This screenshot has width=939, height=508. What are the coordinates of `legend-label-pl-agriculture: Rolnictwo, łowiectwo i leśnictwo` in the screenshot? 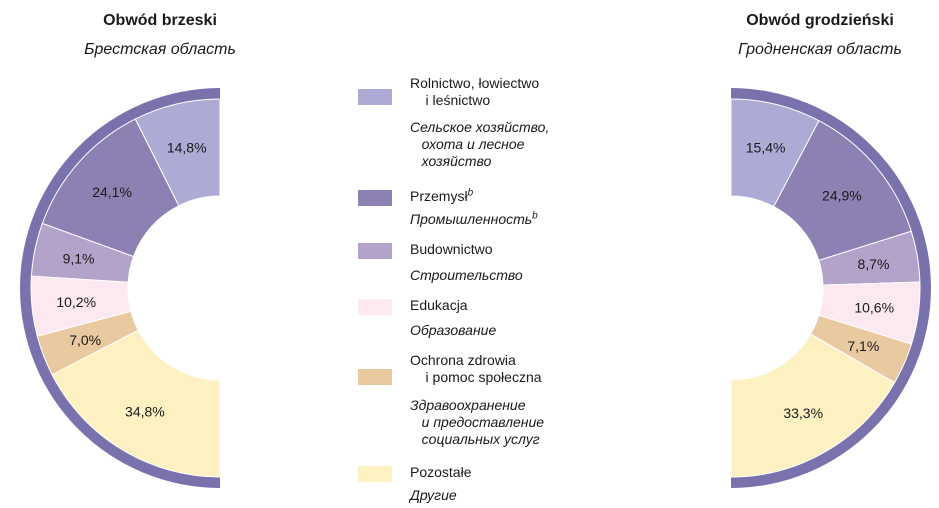 It's located at (475, 91).